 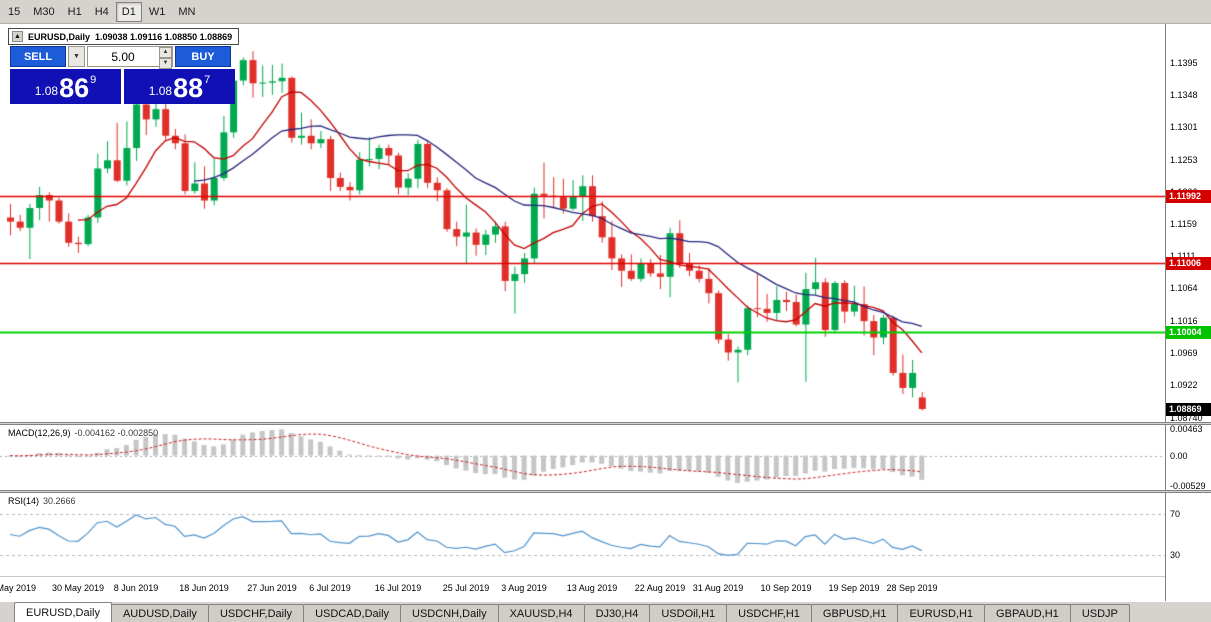 What do you see at coordinates (854, 588) in the screenshot?
I see `date-label: 19 Sep 2019` at bounding box center [854, 588].